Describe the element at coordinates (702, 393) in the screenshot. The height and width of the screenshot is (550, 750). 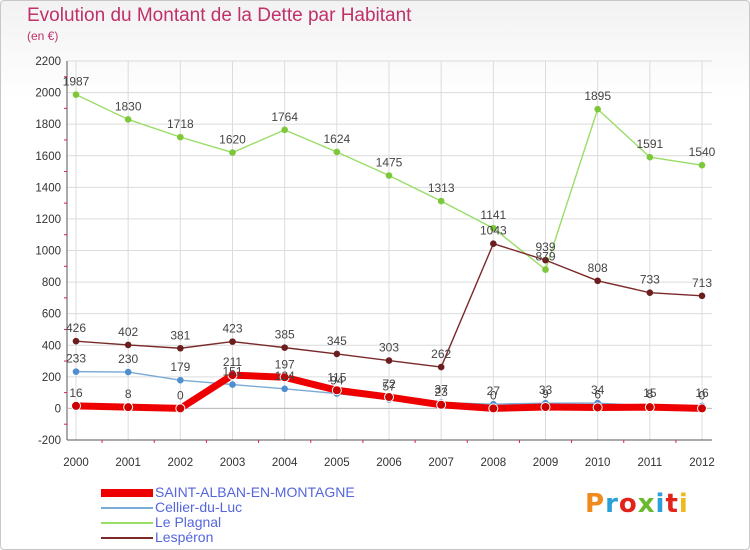
I see `data-label-cellier-du-luc: 16` at that location.